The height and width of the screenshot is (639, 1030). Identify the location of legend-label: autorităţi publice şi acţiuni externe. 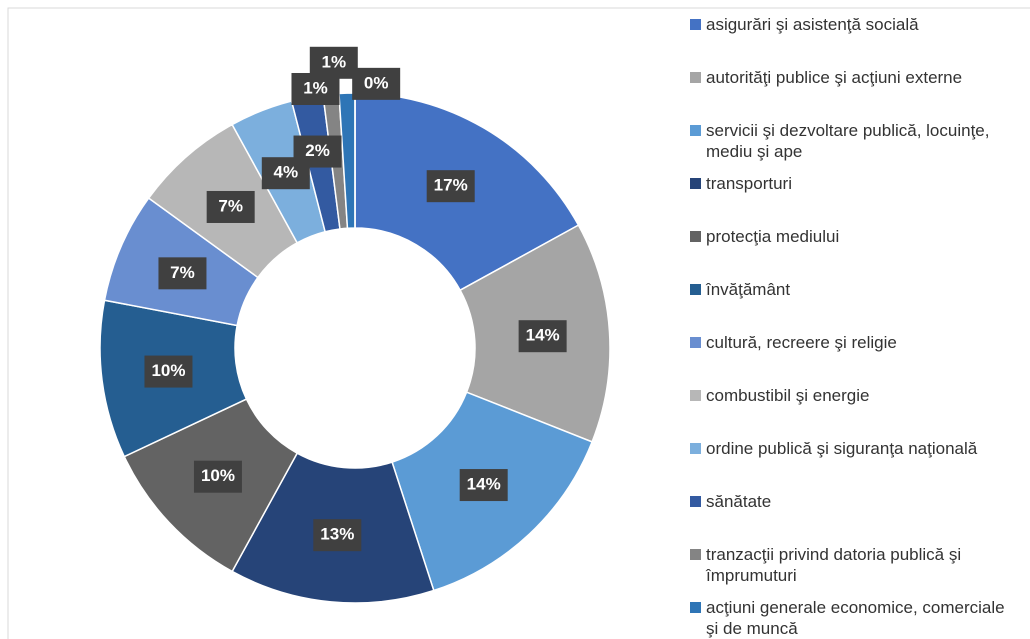
(834, 77).